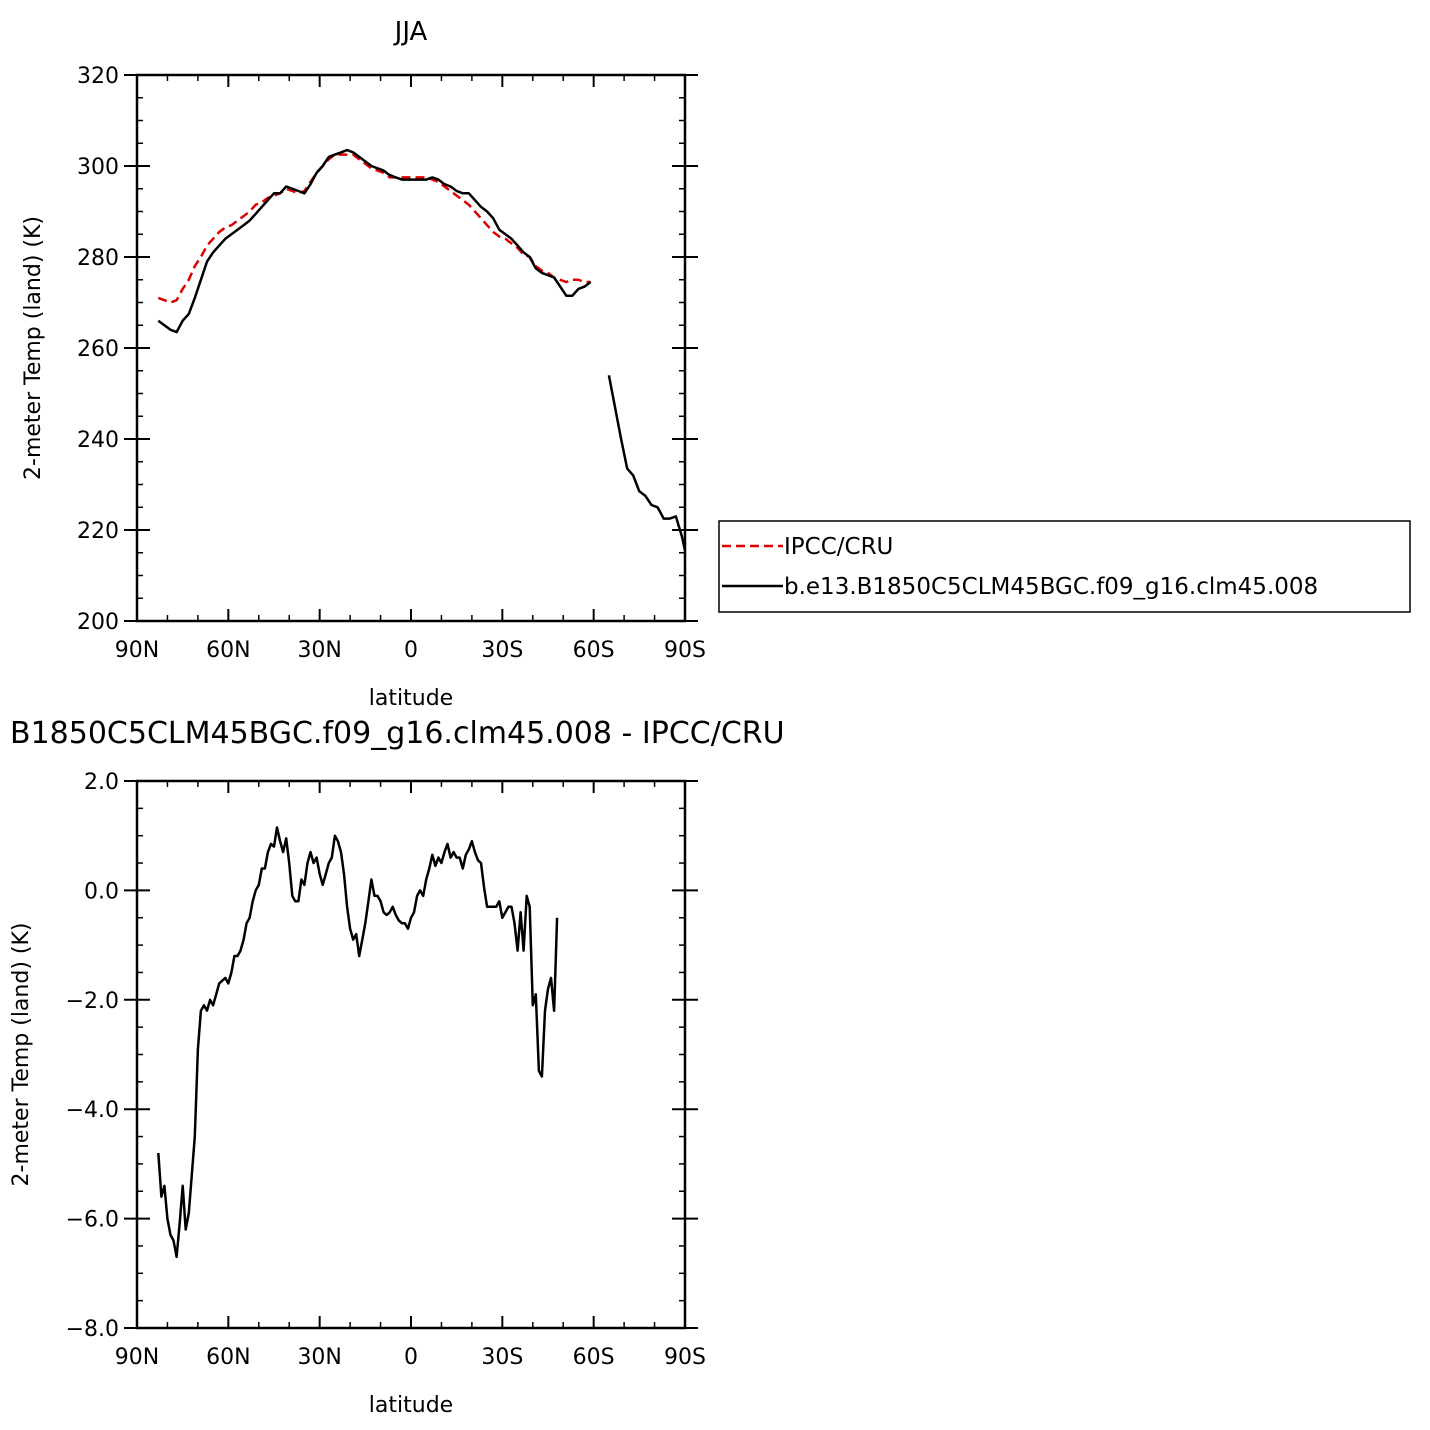  I want to click on chart-title: JJA, so click(410, 32).